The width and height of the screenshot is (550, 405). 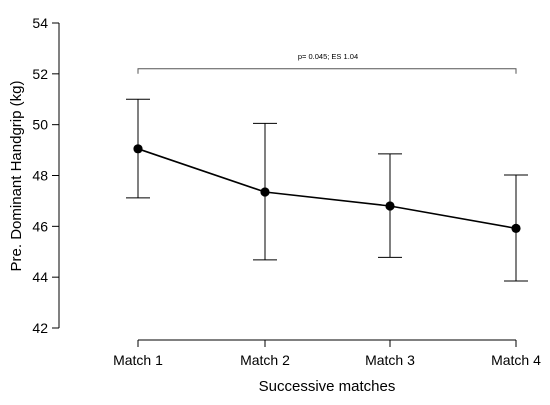 What do you see at coordinates (40, 277) in the screenshot?
I see `y-tick-label: 44` at bounding box center [40, 277].